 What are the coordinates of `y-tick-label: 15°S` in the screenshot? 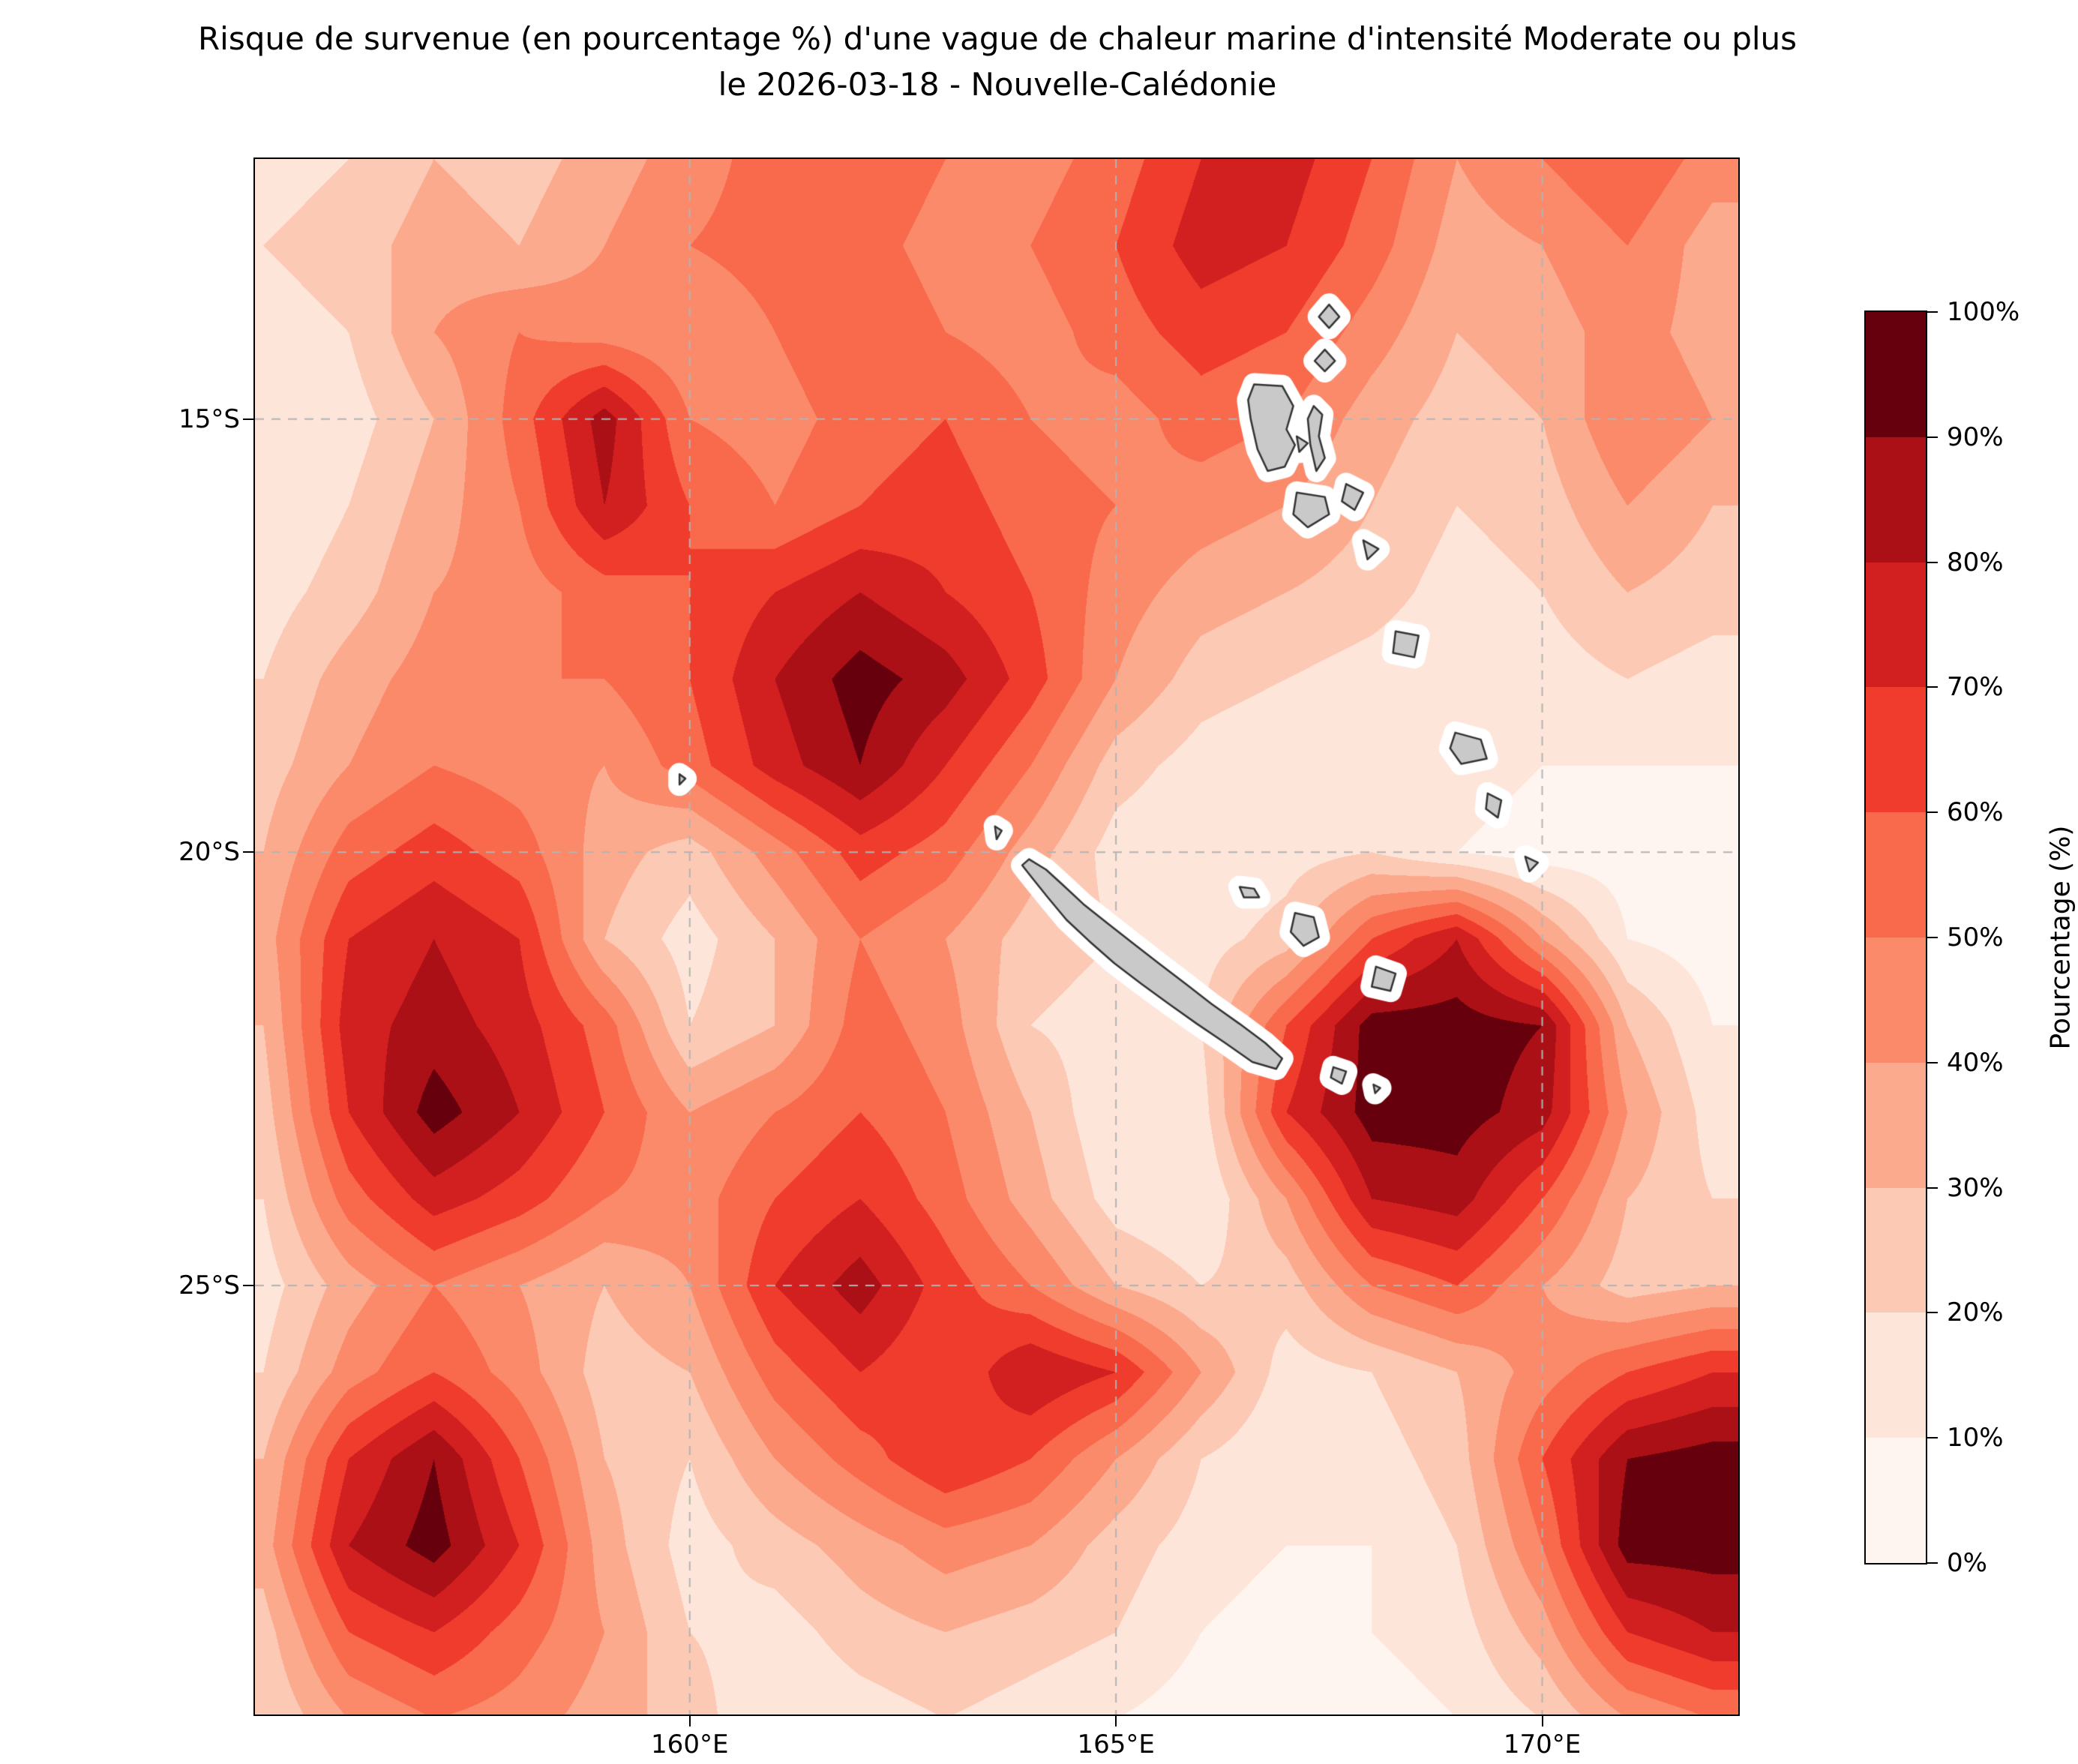 It's located at (209, 419).